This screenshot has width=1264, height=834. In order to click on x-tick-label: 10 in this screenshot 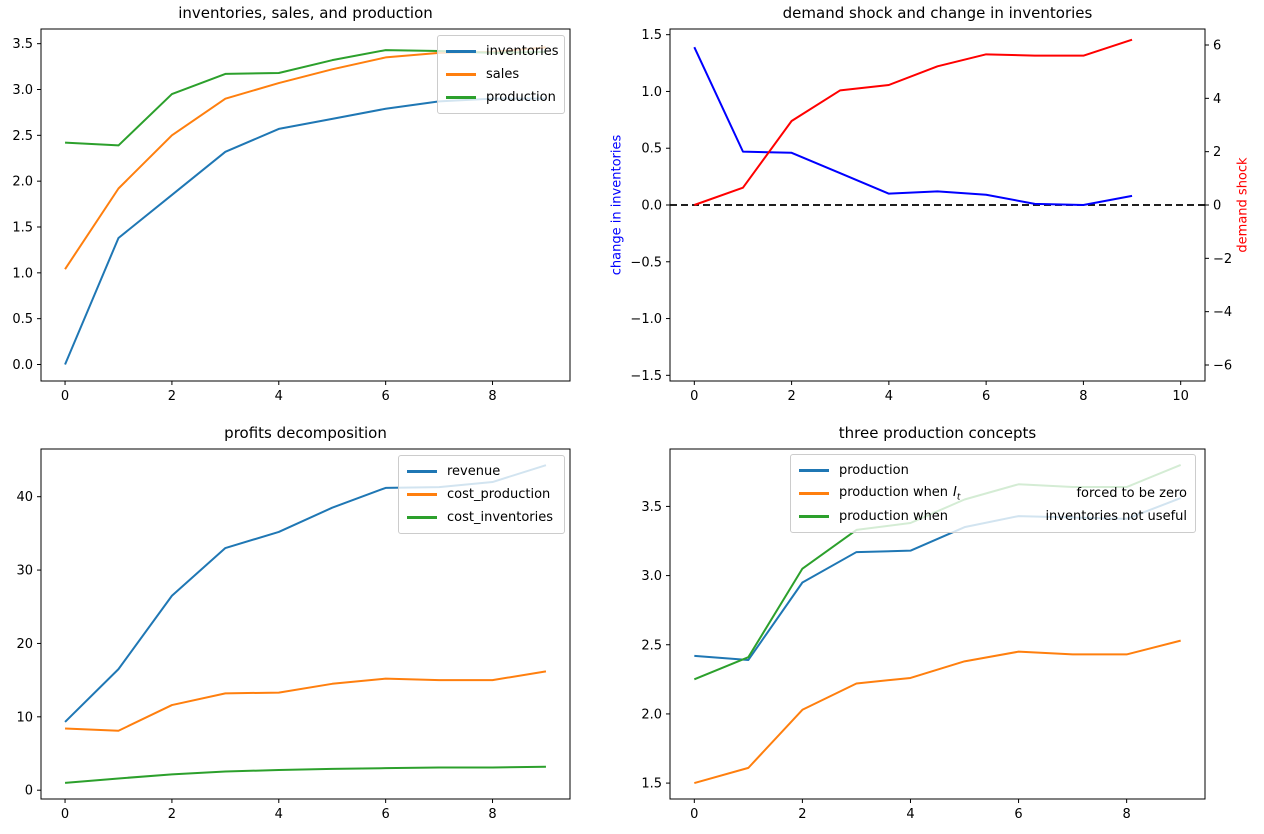, I will do `click(1180, 396)`.